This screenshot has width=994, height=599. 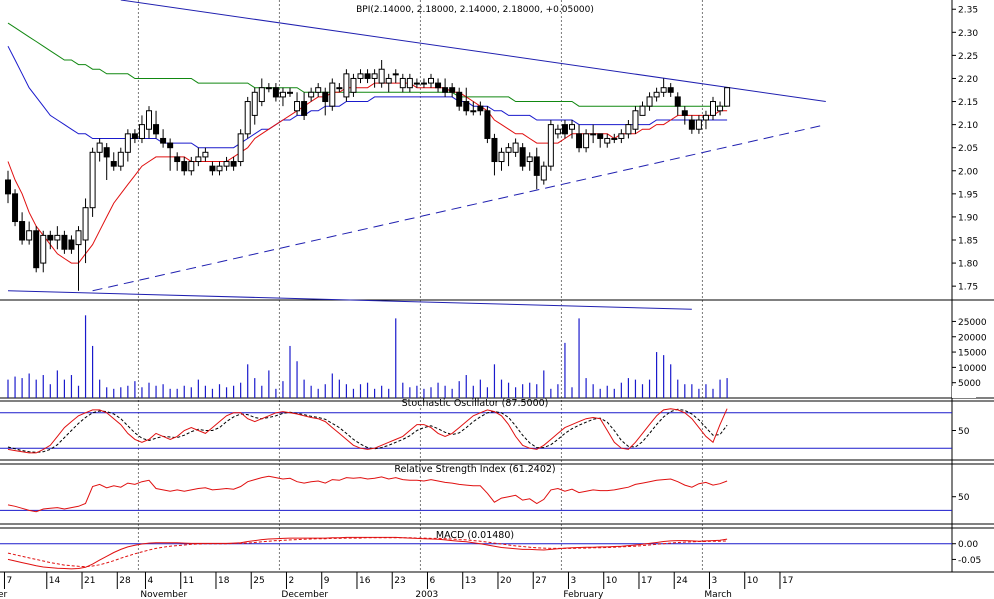 What do you see at coordinates (682, 581) in the screenshot?
I see `x-tick-label-19: 24` at bounding box center [682, 581].